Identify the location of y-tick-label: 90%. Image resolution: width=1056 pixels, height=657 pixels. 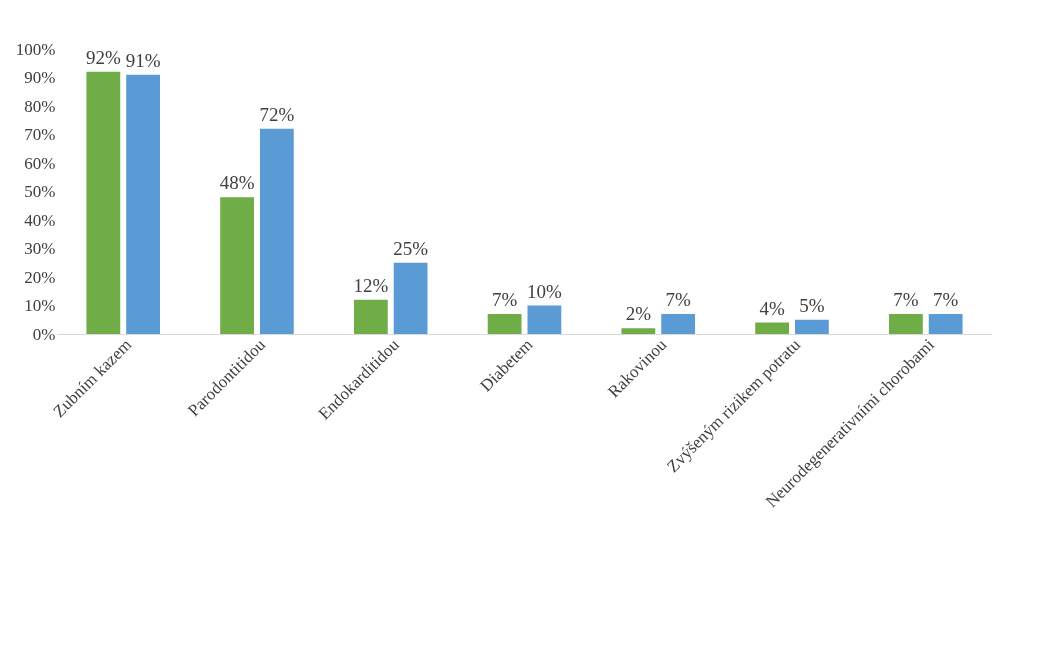
(40, 77).